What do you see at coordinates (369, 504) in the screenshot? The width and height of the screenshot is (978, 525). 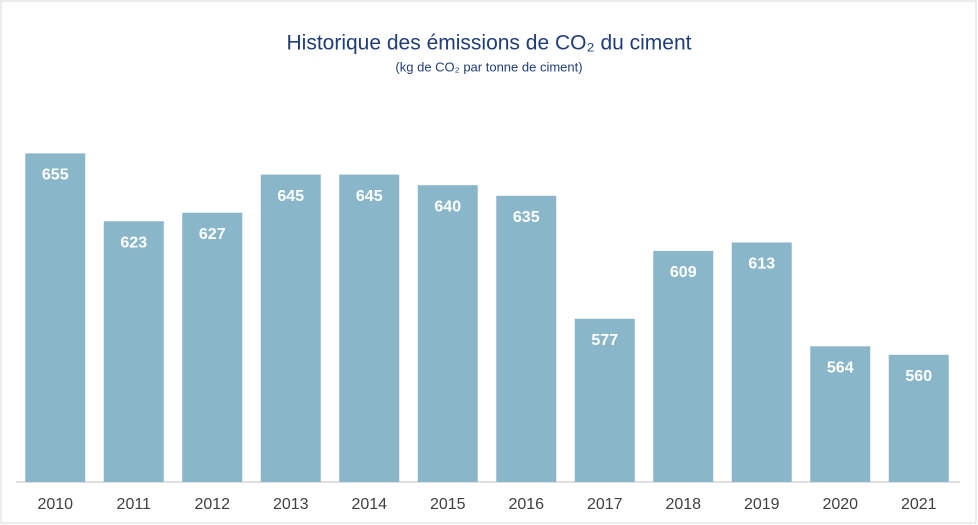 I see `x-tick-label: 2014` at bounding box center [369, 504].